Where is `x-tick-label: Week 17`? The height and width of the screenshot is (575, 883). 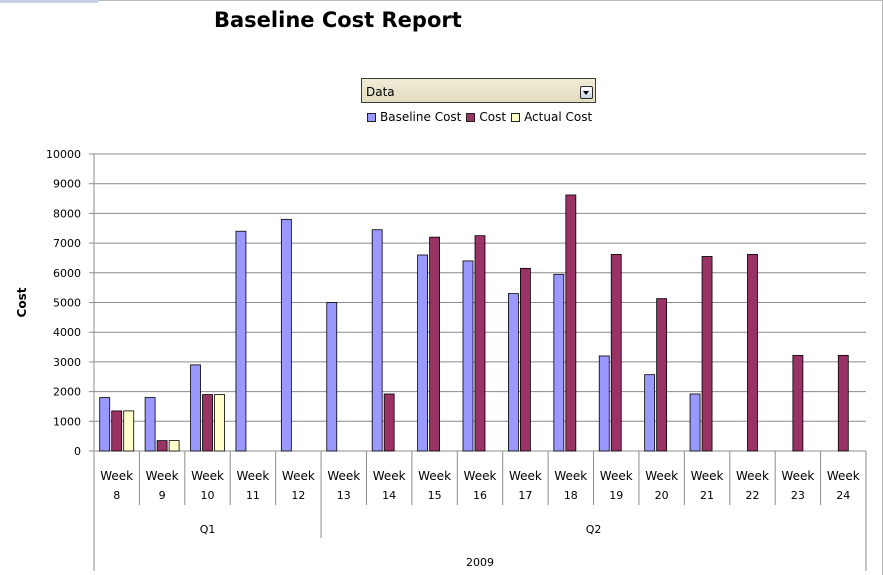 x-tick-label: Week 17 is located at coordinates (525, 485).